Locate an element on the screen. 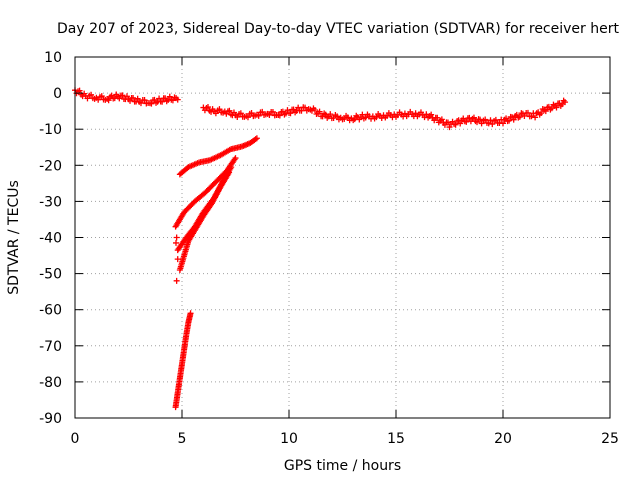  x-tick-label: 5 is located at coordinates (182, 439).